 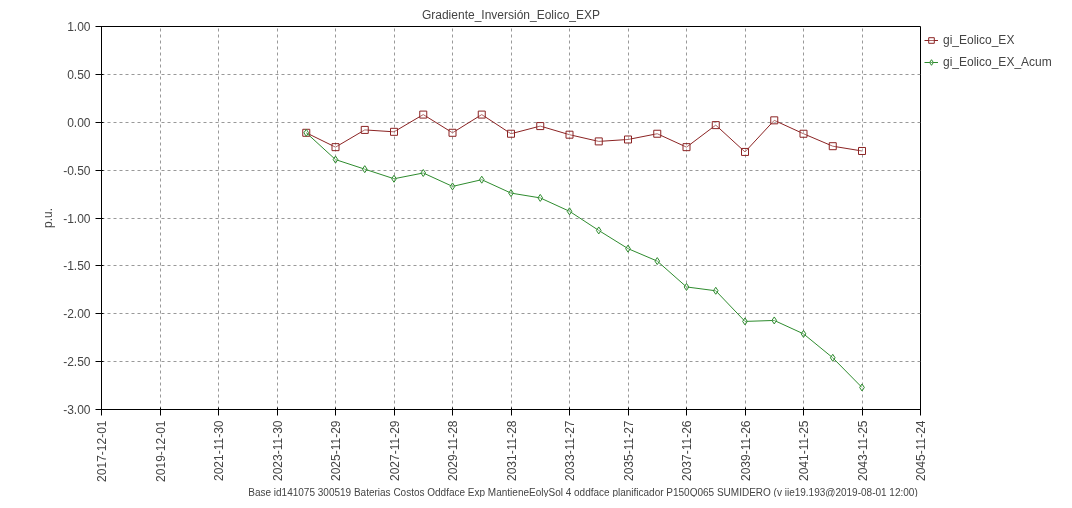 What do you see at coordinates (102, 451) in the screenshot?
I see `x-tick-label: 2017-12-01` at bounding box center [102, 451].